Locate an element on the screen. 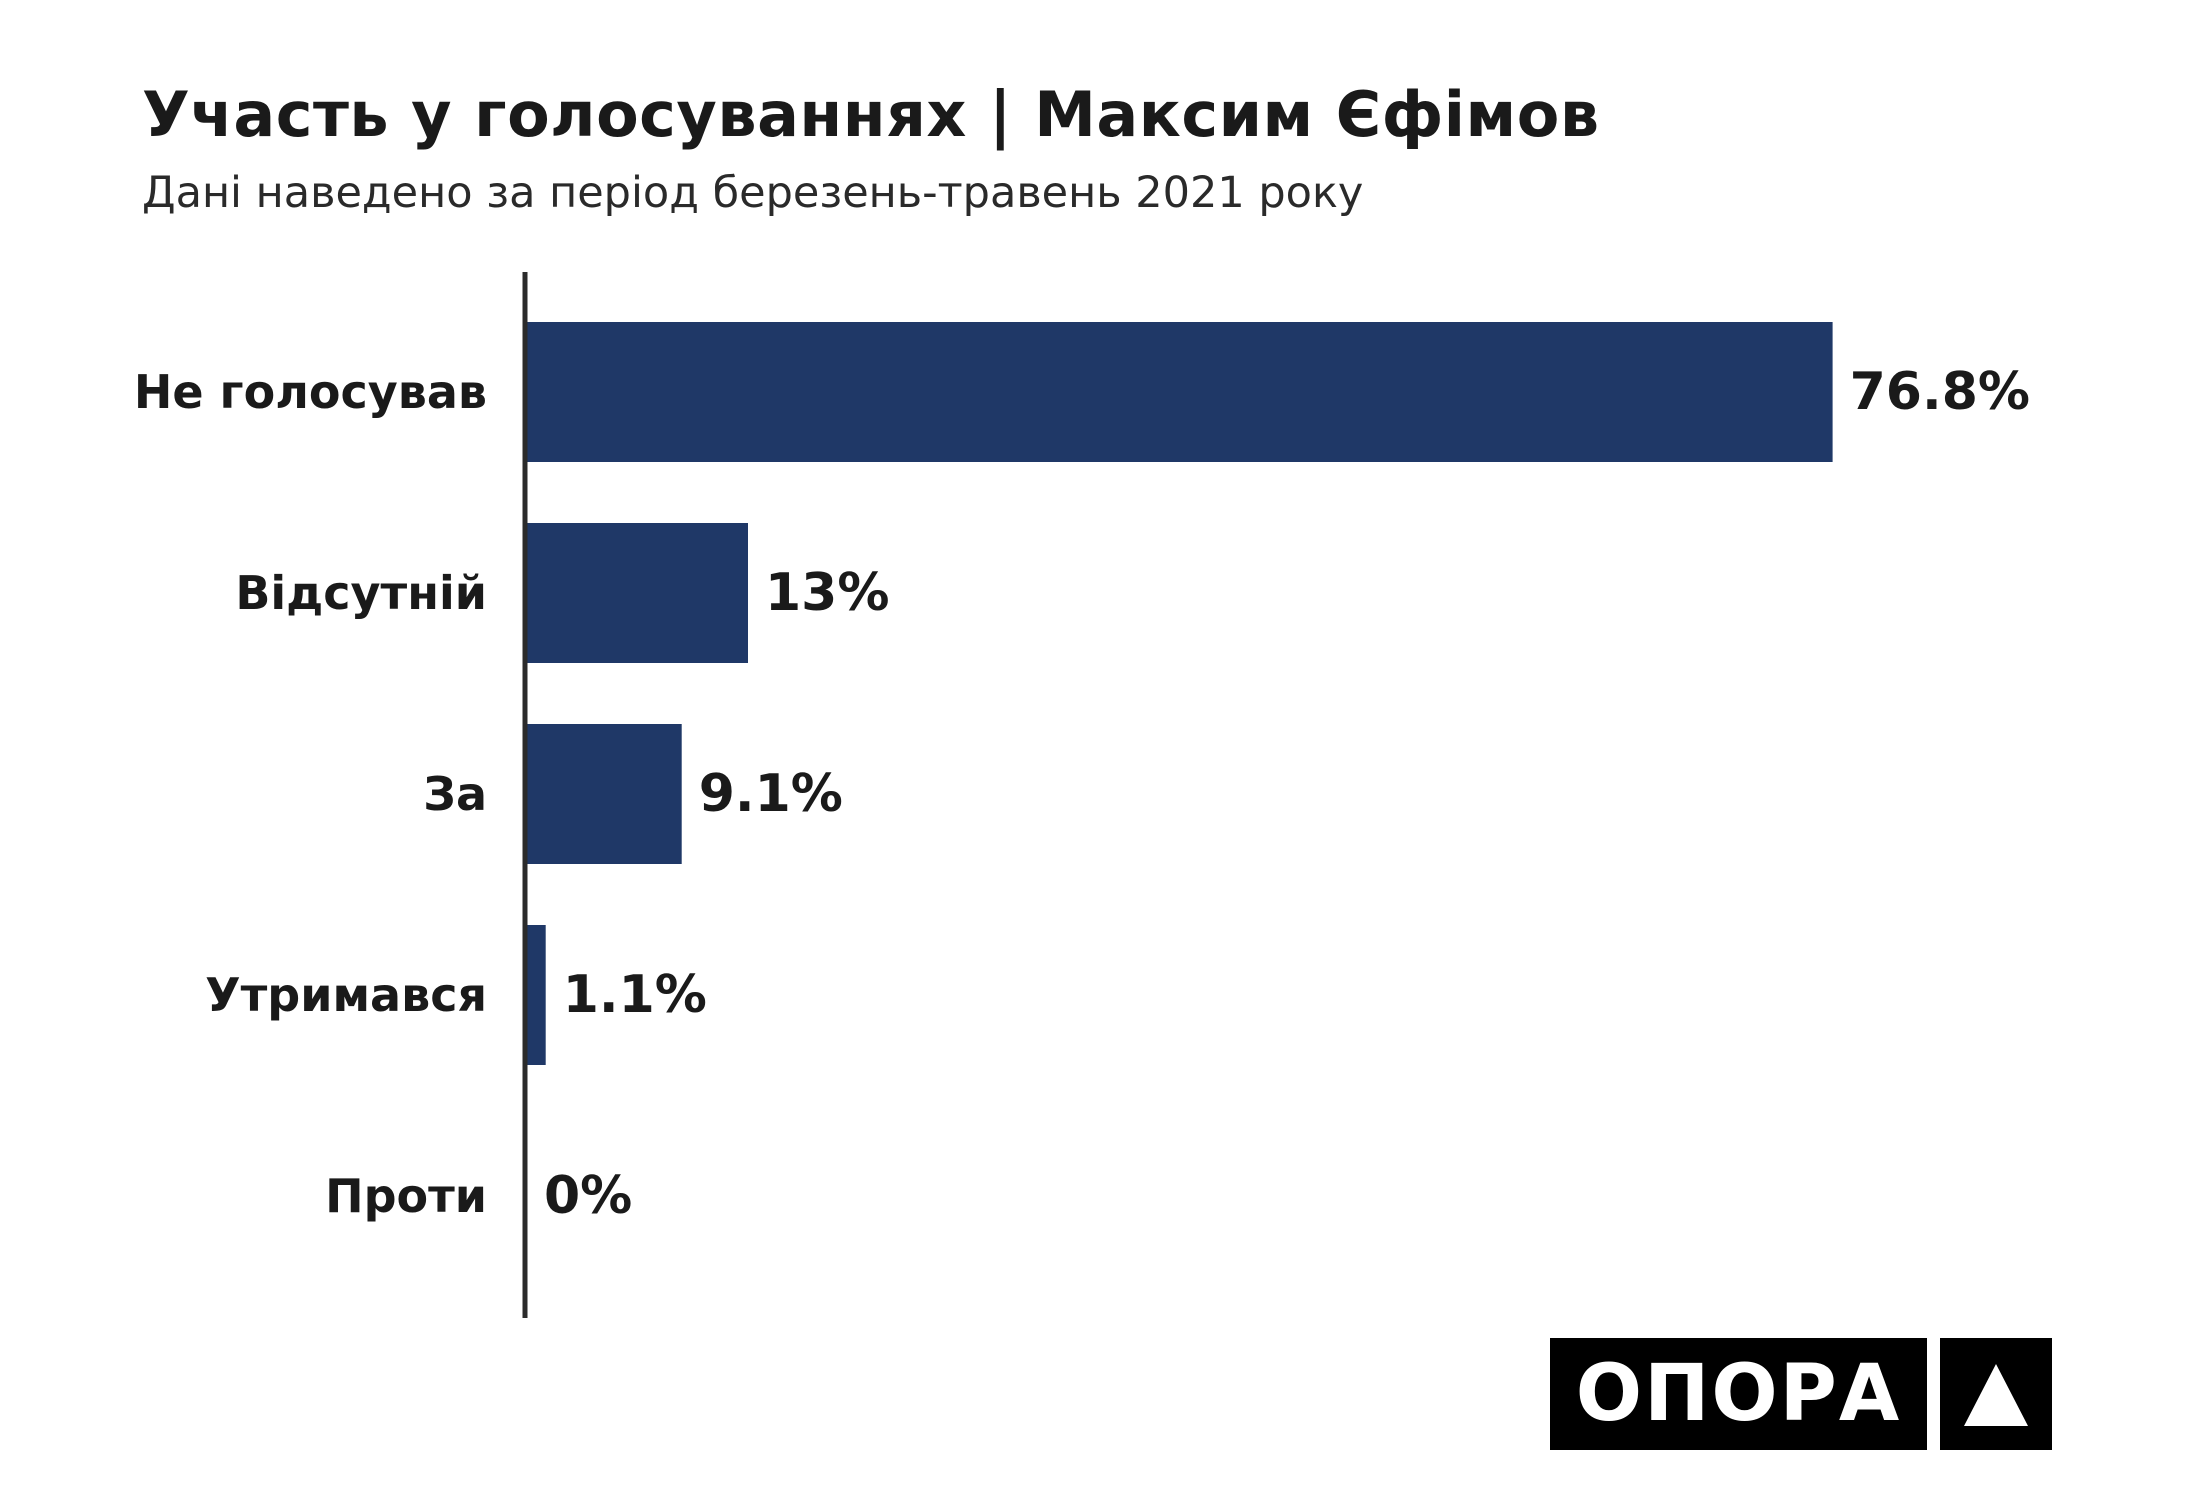 The image size is (2200, 1500). category-label-3: За is located at coordinates (455, 794).